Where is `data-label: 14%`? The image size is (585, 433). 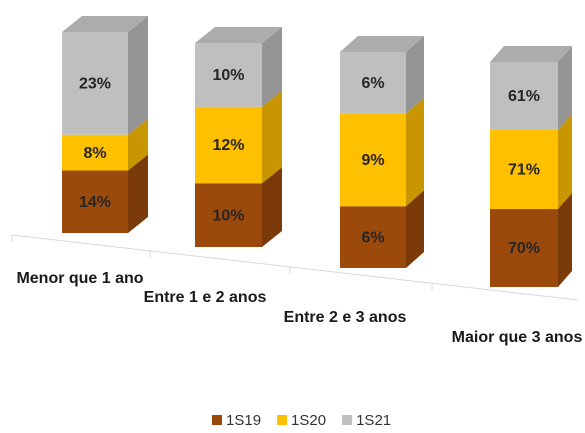 data-label: 14% is located at coordinates (95, 202).